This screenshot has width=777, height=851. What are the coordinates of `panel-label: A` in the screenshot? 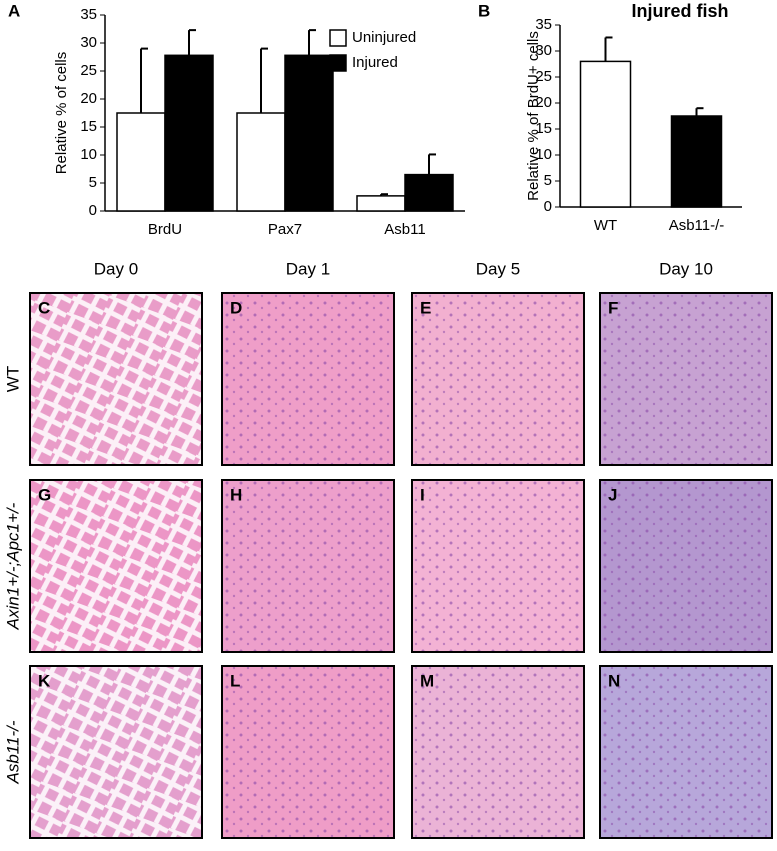 It's located at (14, 10).